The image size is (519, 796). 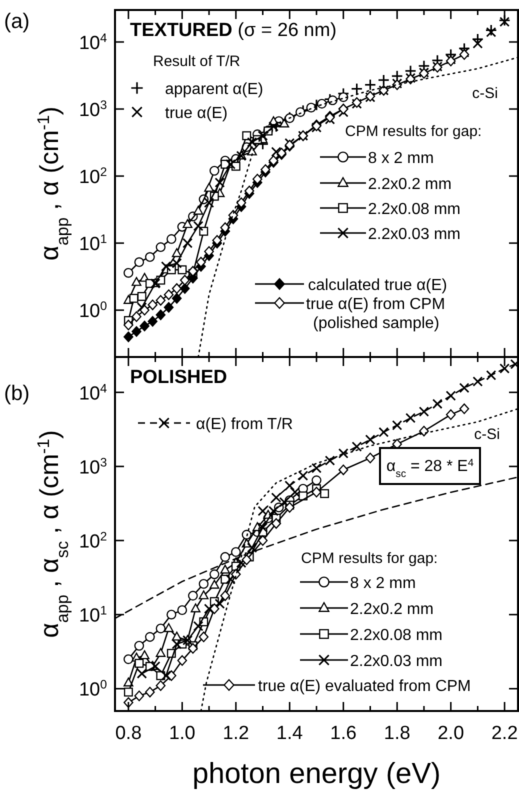 What do you see at coordinates (397, 733) in the screenshot?
I see `x-tick-label: 1.8` at bounding box center [397, 733].